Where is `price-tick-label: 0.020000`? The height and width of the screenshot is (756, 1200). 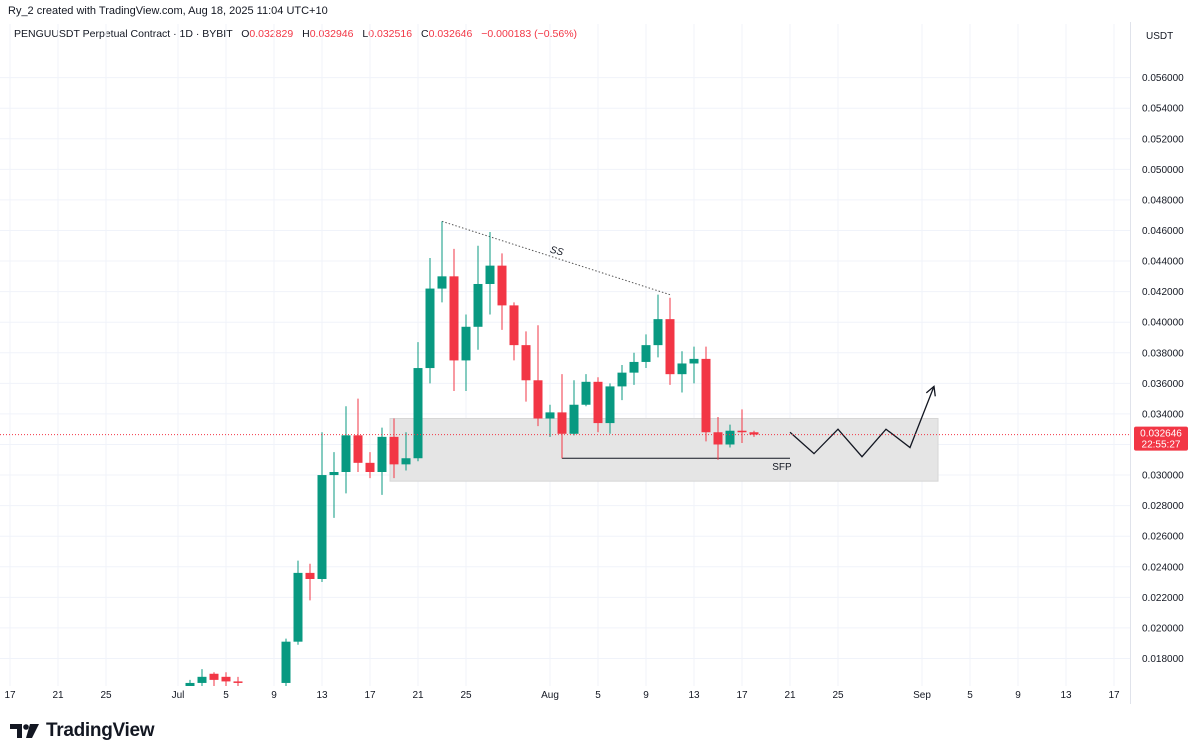
price-tick-label: 0.020000 is located at coordinates (1163, 628).